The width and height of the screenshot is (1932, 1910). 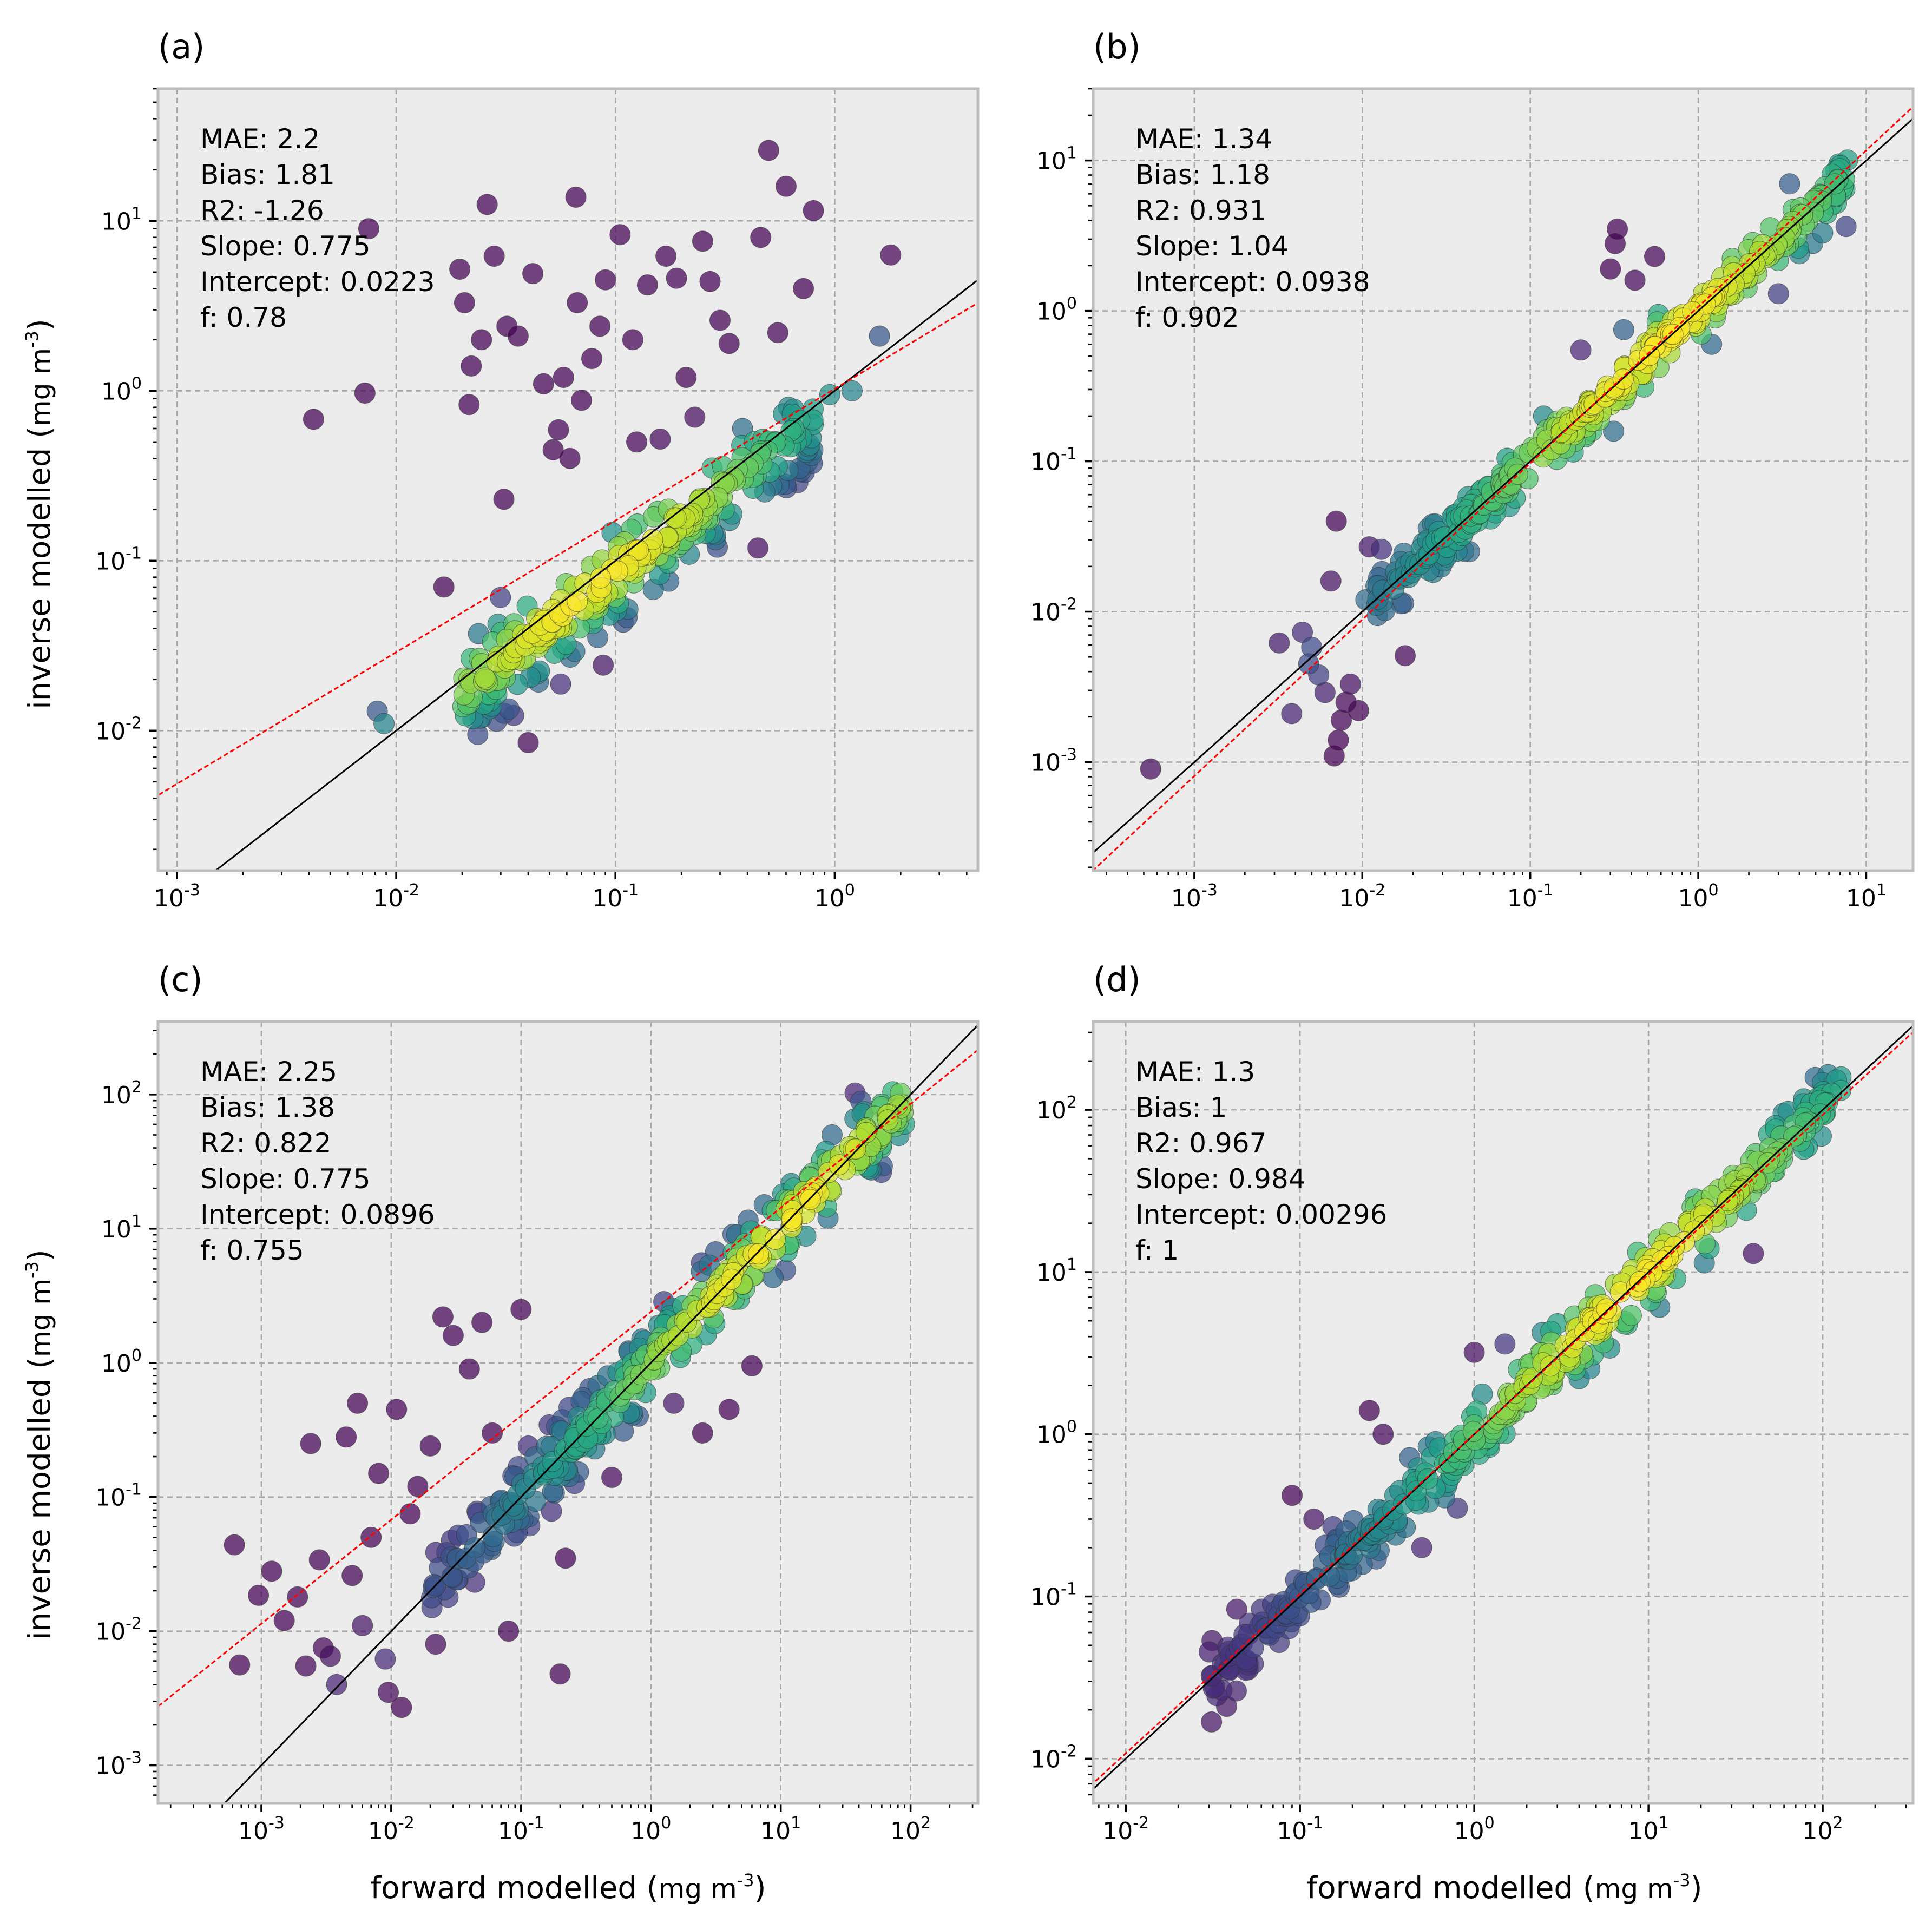 I want to click on stat-line: f: 1, so click(x=1157, y=1250).